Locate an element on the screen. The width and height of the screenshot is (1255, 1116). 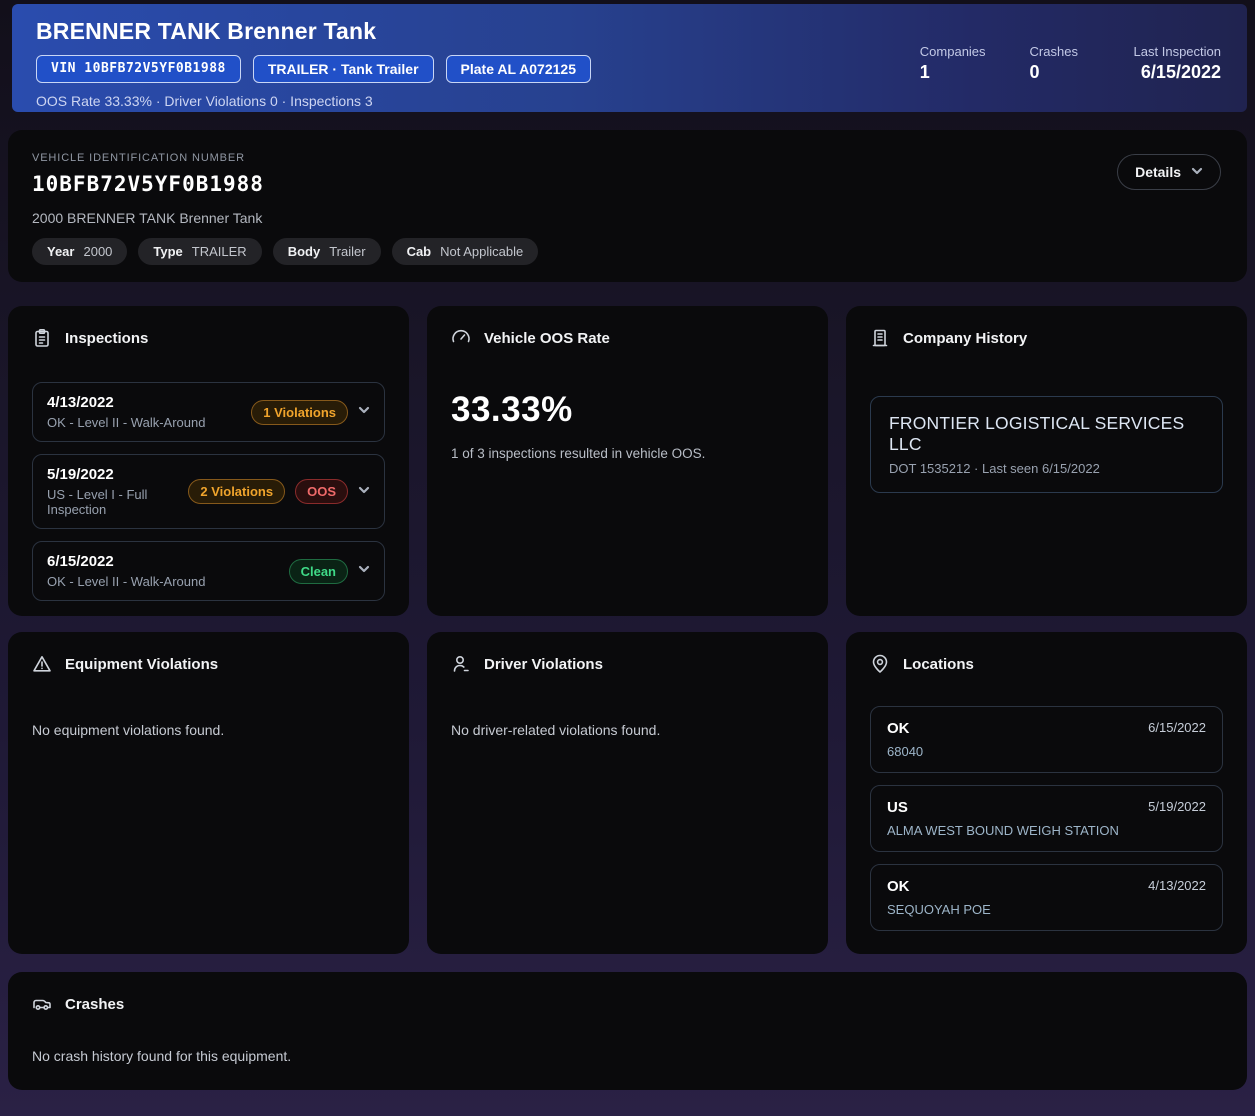
driver-violations-empty: No driver-related violations found. is located at coordinates (556, 730).